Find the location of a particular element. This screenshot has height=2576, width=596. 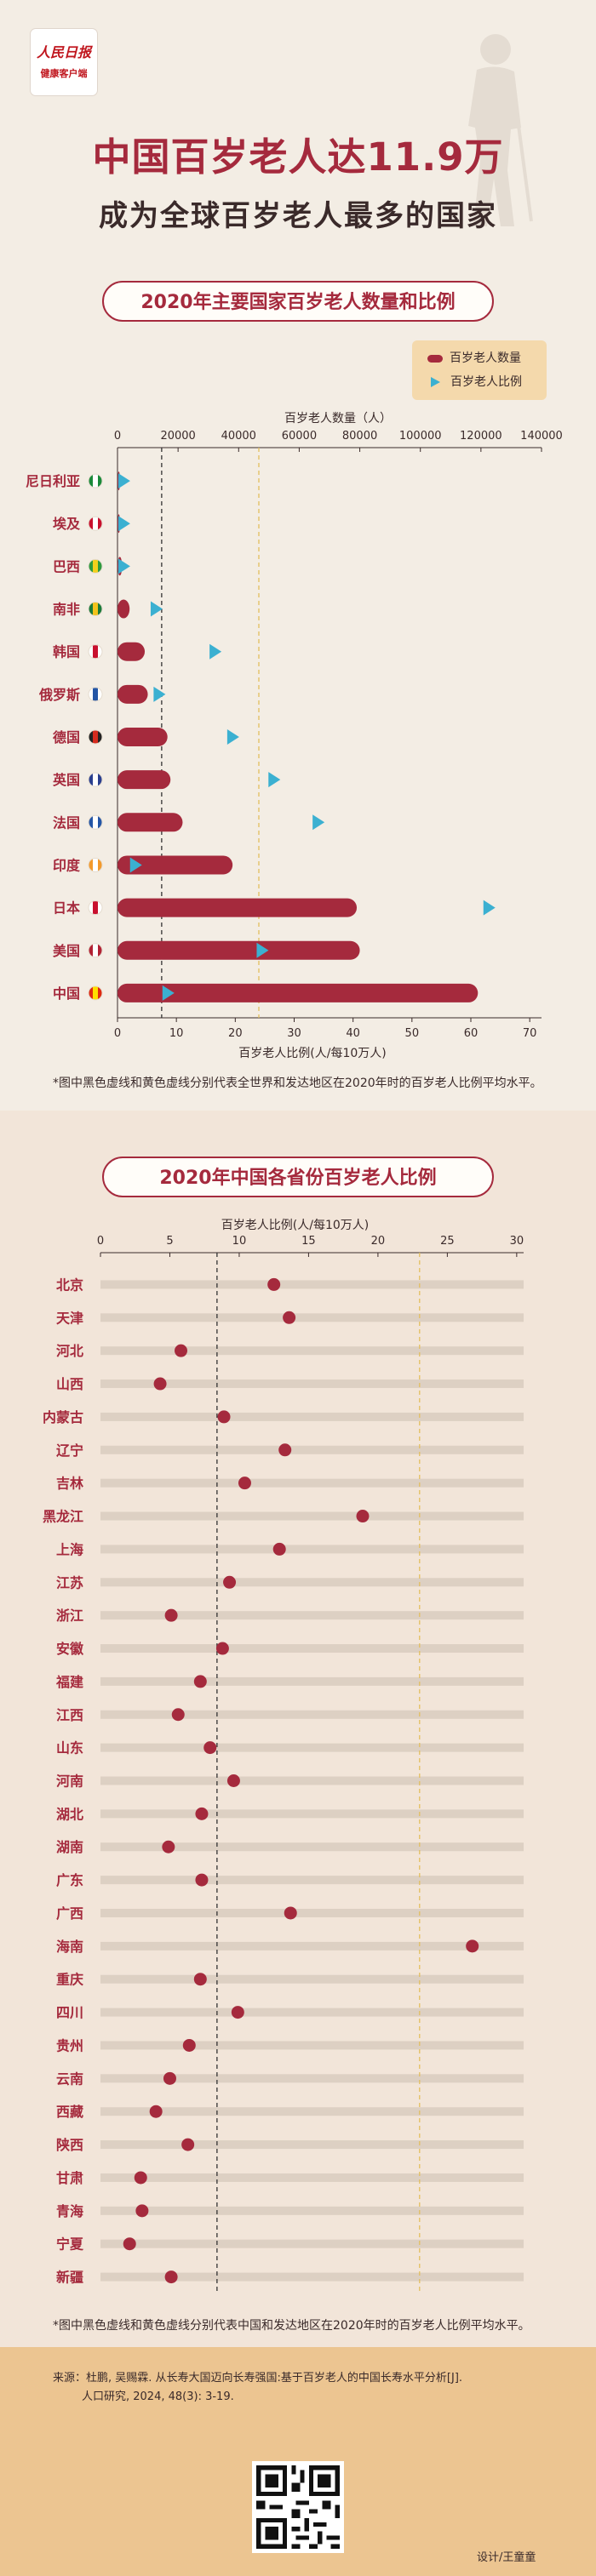

chart1-country-label: 中国 is located at coordinates (66, 993).